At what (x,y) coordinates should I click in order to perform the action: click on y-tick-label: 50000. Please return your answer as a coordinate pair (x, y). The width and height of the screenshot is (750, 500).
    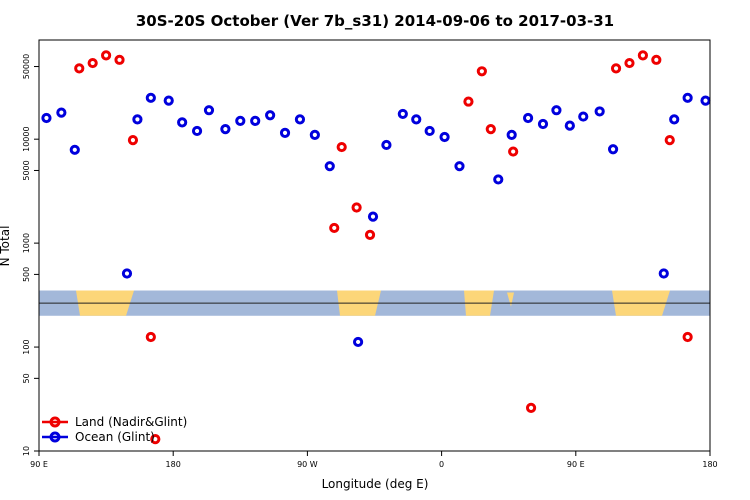
    Looking at the image, I should click on (26, 66).